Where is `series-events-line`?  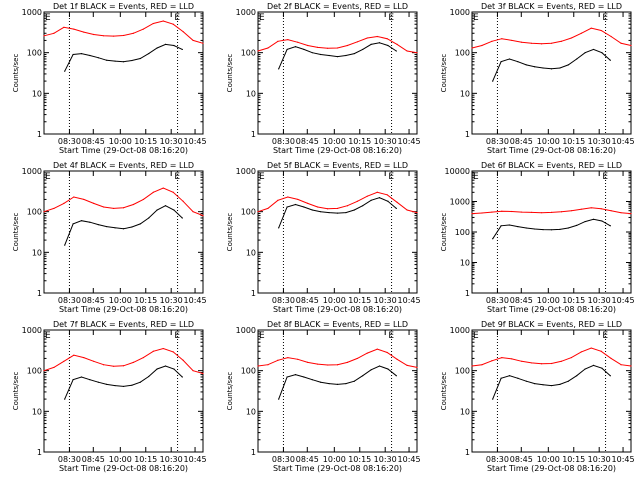
series-events-line is located at coordinates (551, 65).